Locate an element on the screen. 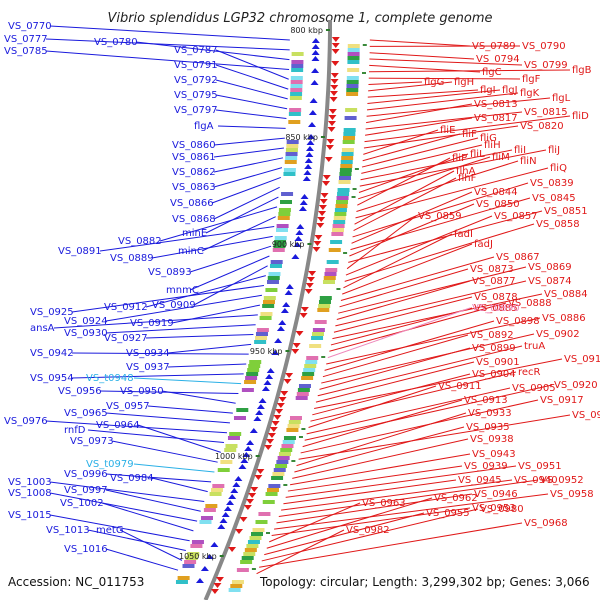 Image resolution: width=600 pixels, height=600 pixels. gene-label-left: VS_0997 is located at coordinates (86, 490).